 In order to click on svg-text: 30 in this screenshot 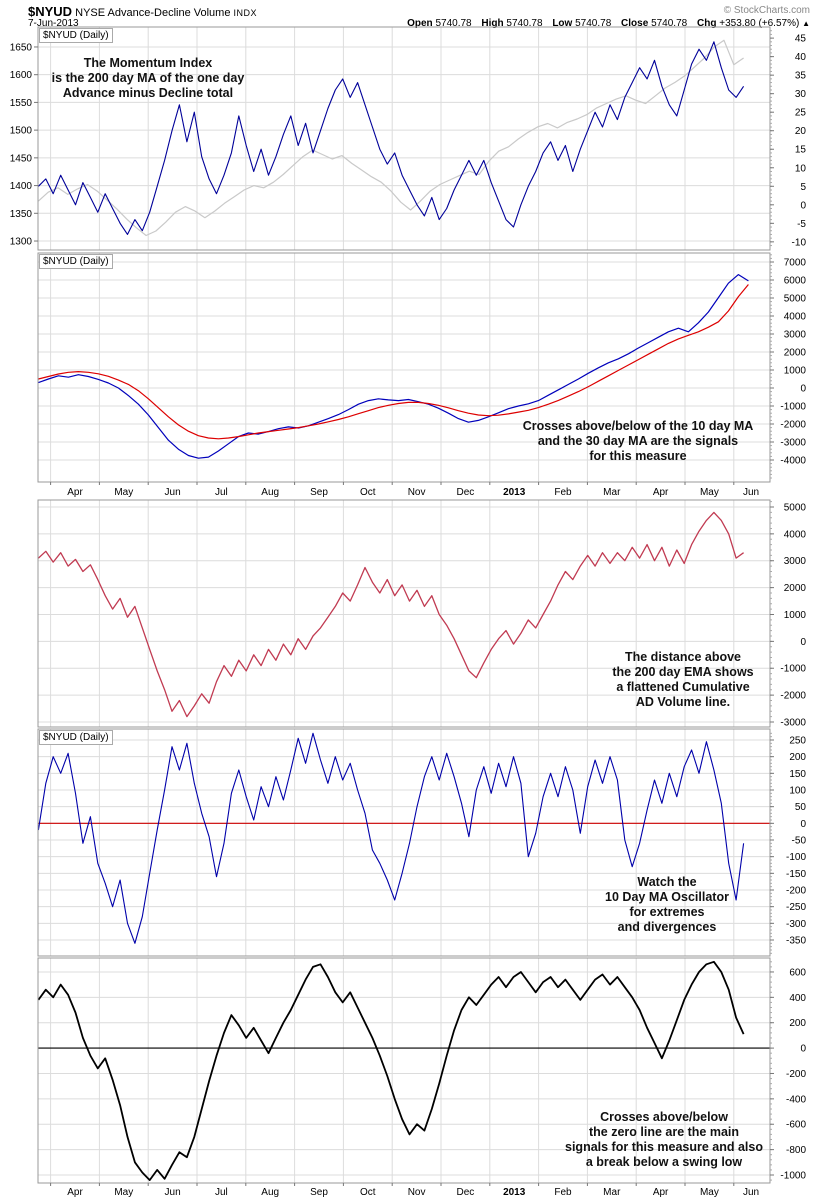, I will do `click(801, 94)`.